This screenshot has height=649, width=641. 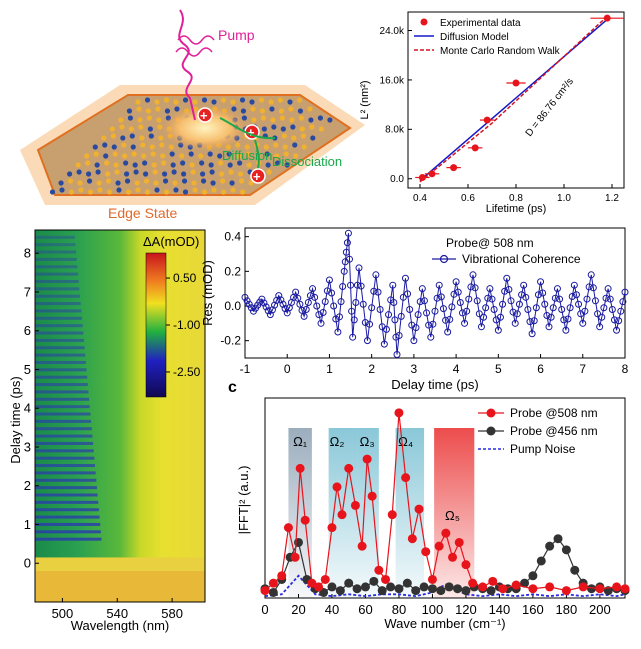 What do you see at coordinates (454, 168) in the screenshot?
I see `experimental-point` at bounding box center [454, 168].